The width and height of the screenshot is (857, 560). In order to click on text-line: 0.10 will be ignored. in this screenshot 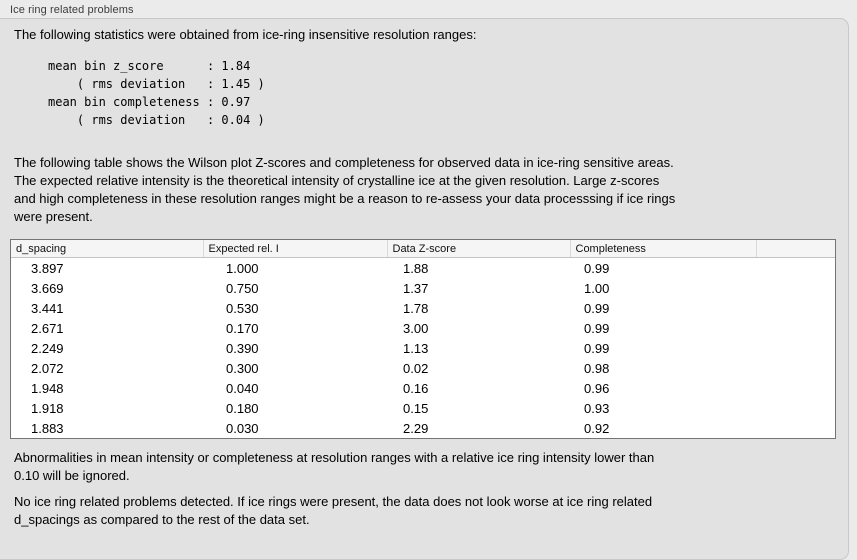, I will do `click(72, 475)`.